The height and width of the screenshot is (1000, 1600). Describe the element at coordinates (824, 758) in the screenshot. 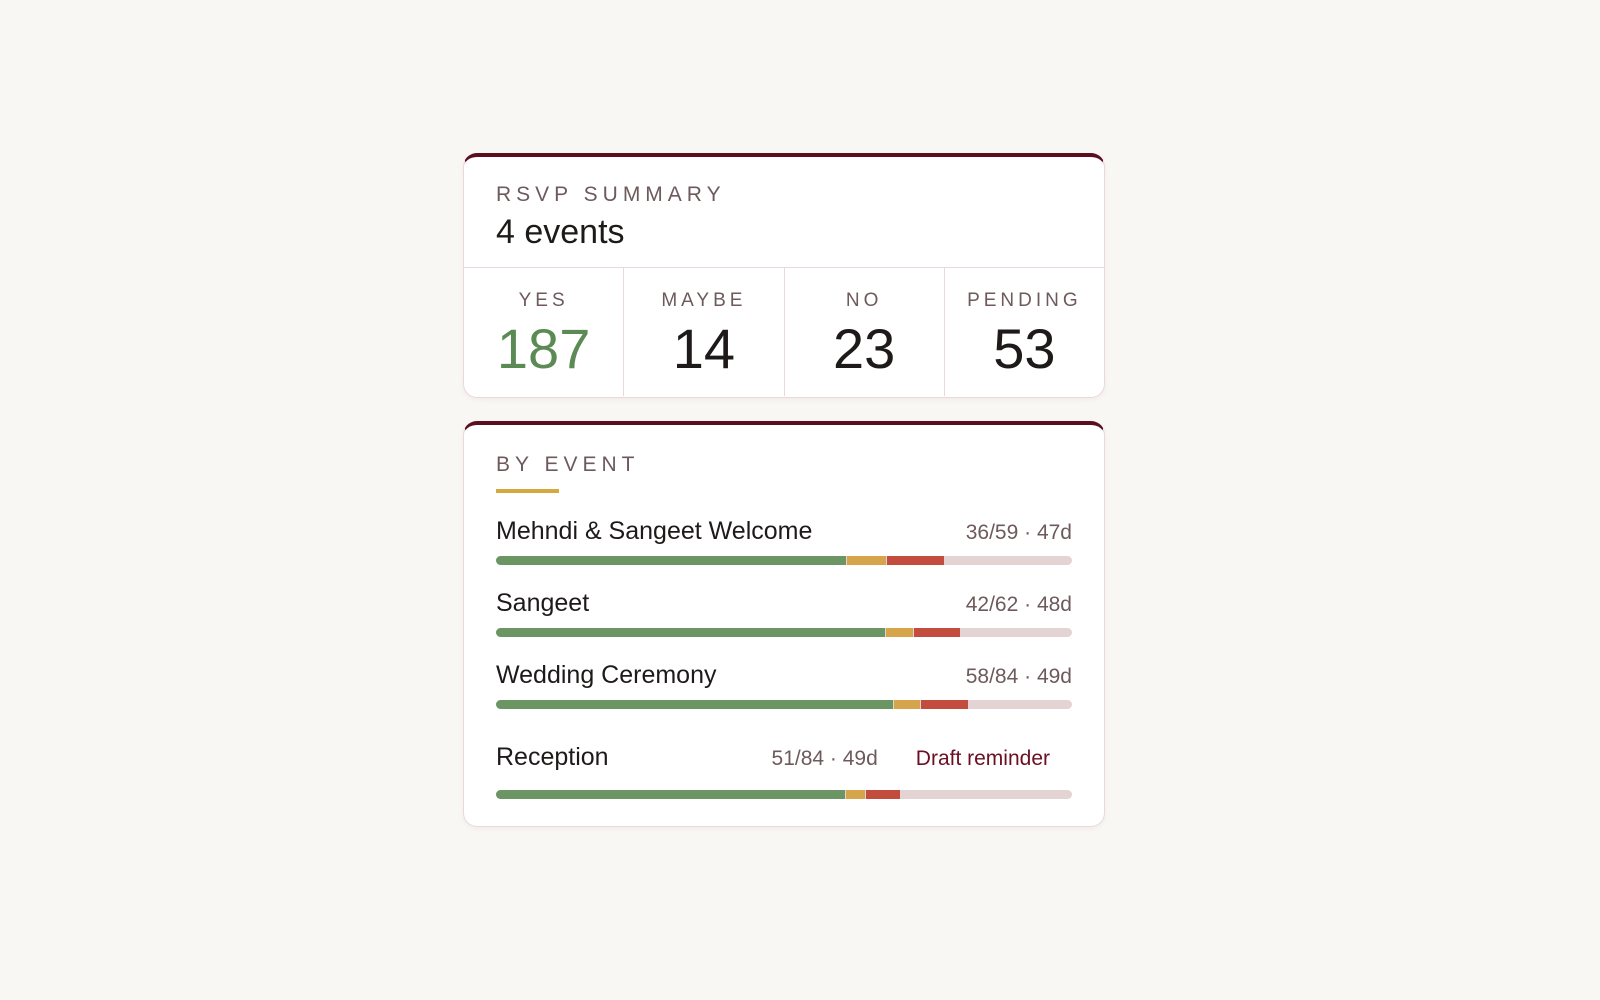

I see `event-meta: 51/84 · 49d` at that location.